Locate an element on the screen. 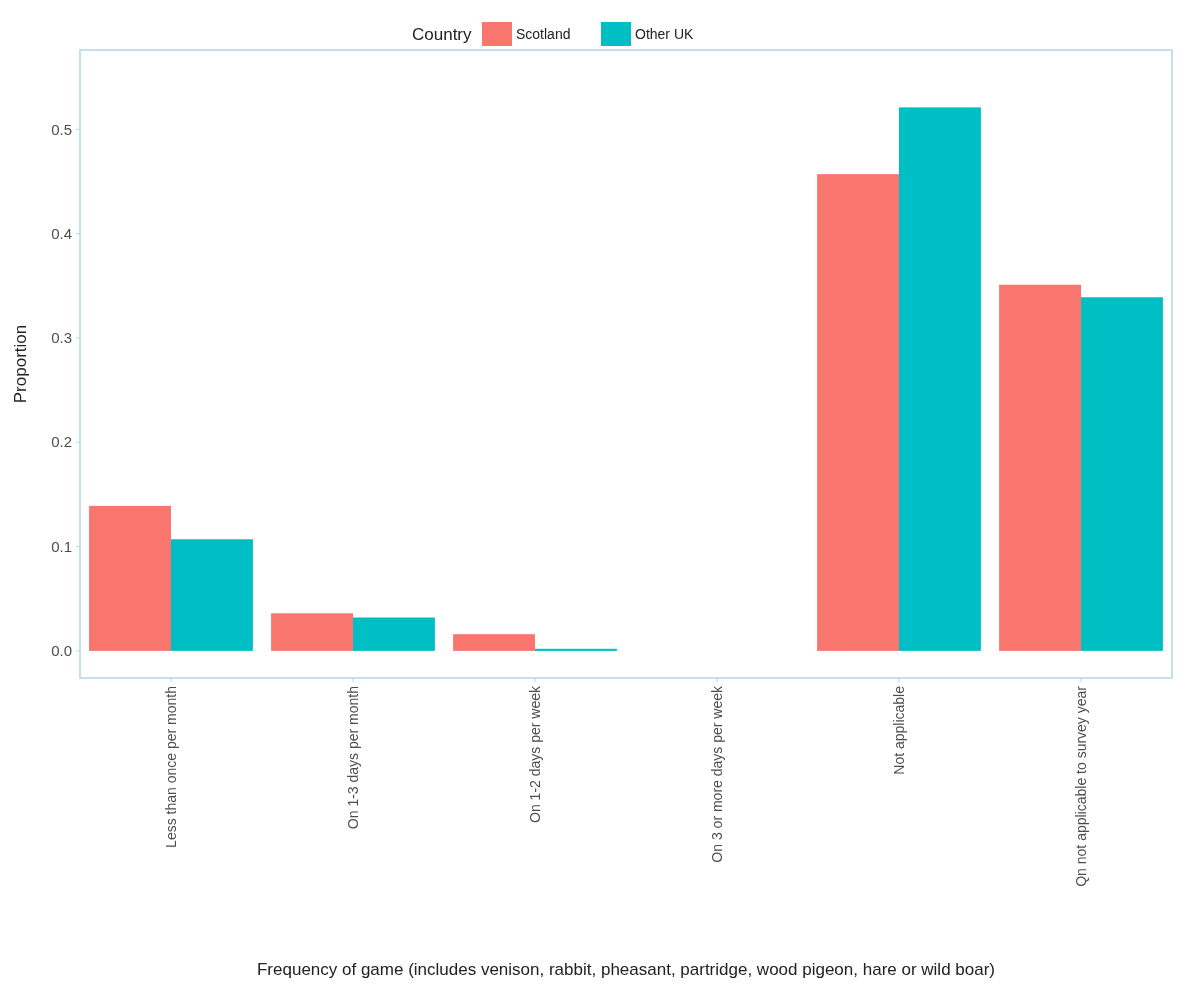 The width and height of the screenshot is (1182, 990). legend-label: Scotland is located at coordinates (543, 33).